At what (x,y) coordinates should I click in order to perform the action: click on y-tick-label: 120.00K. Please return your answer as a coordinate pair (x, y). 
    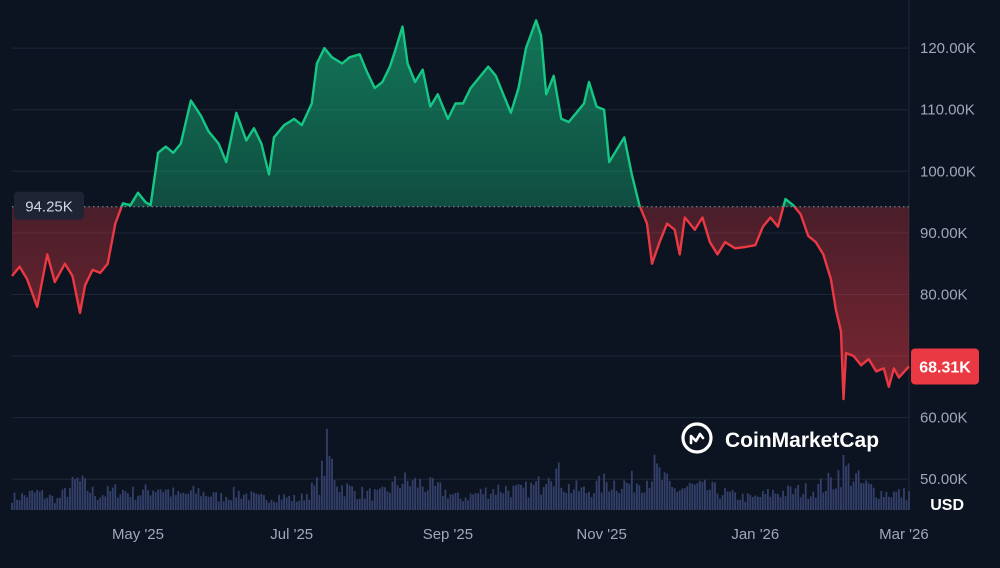
    Looking at the image, I should click on (948, 48).